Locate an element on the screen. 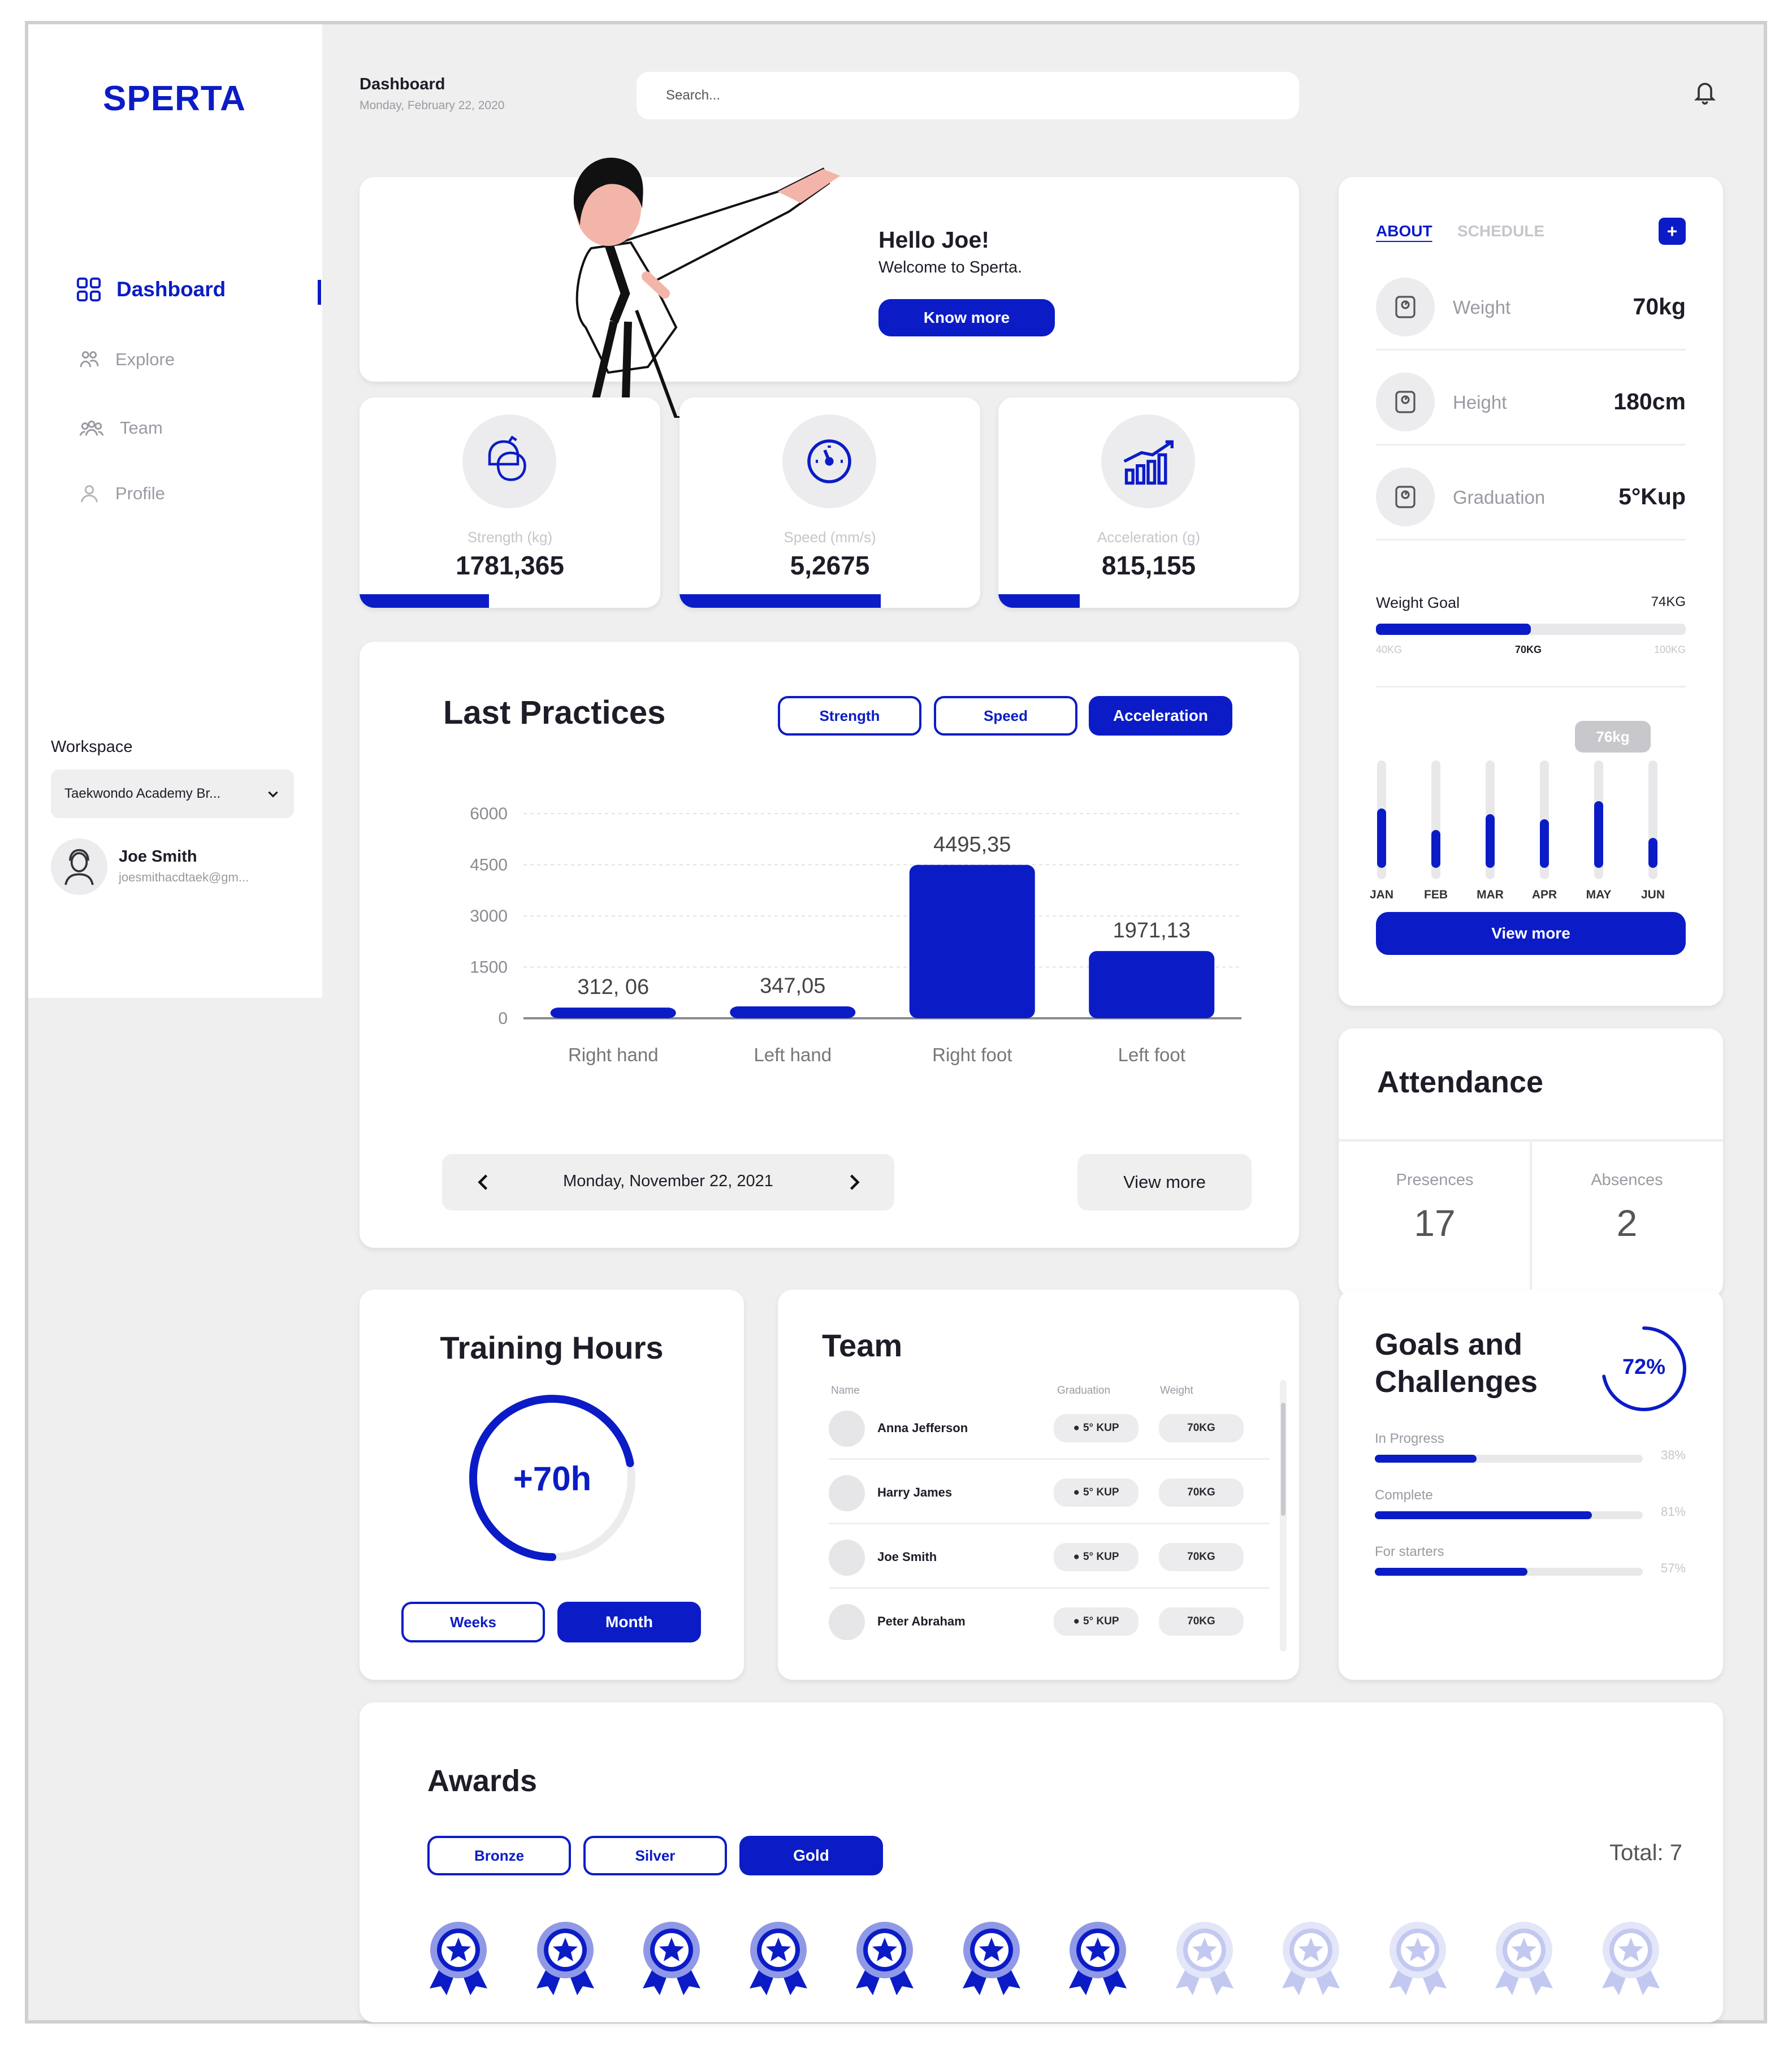 Image resolution: width=1792 pixels, height=2045 pixels. app-logo: SPERTA is located at coordinates (174, 98).